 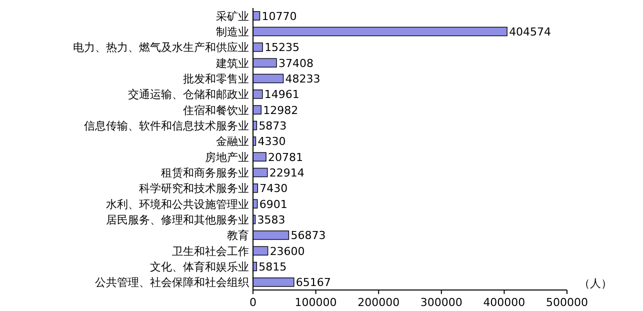 I want to click on data-label: 10770, so click(x=279, y=16).